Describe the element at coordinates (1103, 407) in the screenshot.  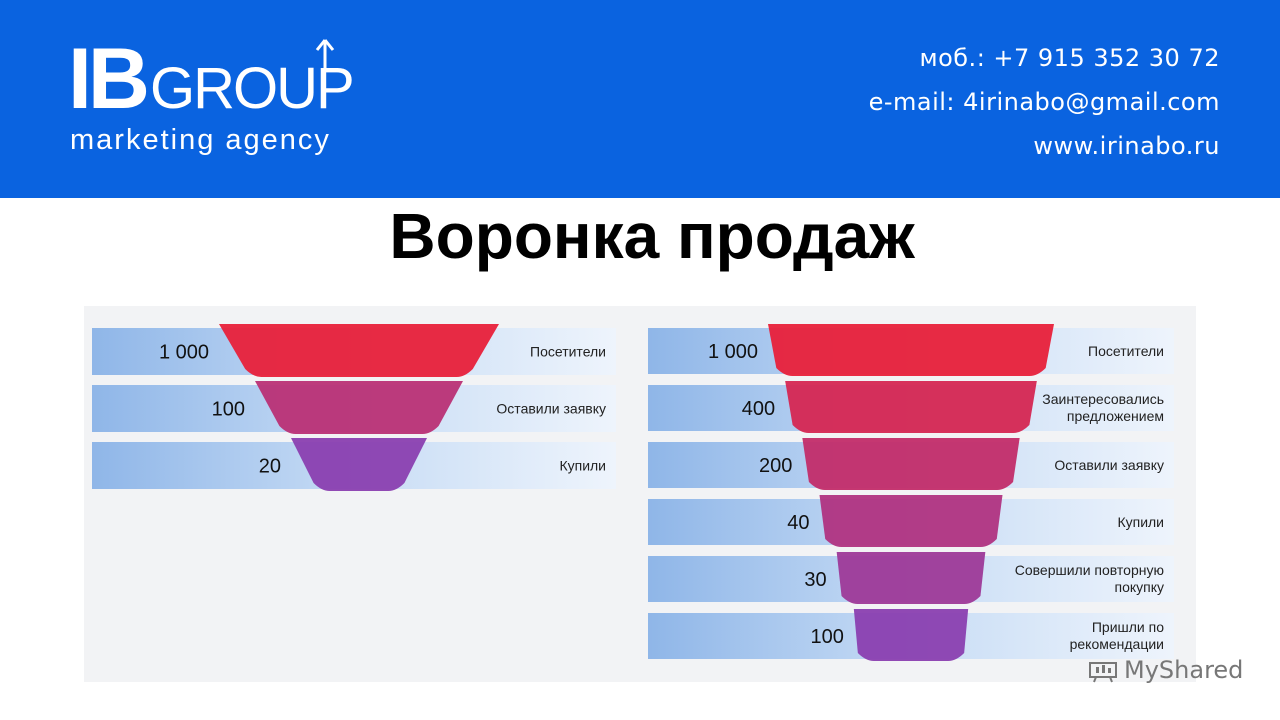
I see `stage-name-label: Заинтересовались предложением` at that location.